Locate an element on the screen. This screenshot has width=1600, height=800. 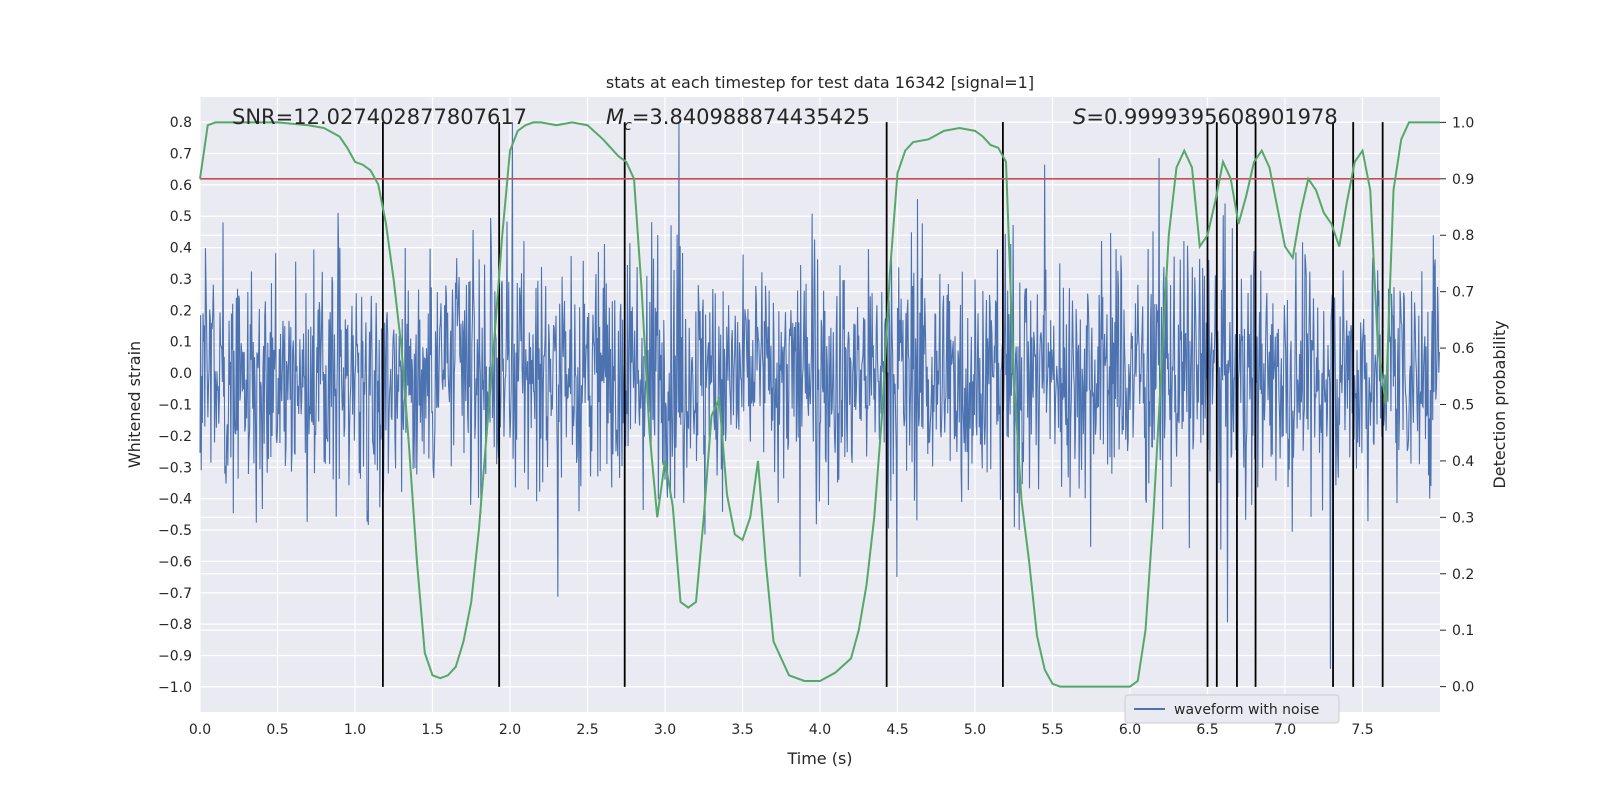
y-left-tick-label: −0.7 is located at coordinates (175, 594).